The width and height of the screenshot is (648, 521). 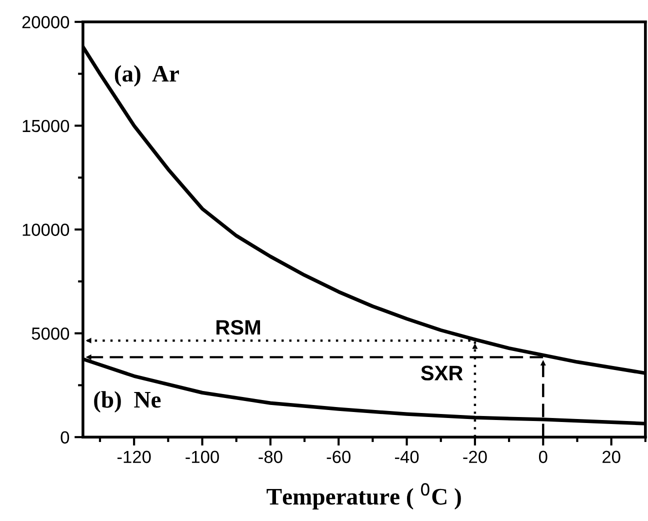 What do you see at coordinates (127, 402) in the screenshot?
I see `annotation: (b) Ne` at bounding box center [127, 402].